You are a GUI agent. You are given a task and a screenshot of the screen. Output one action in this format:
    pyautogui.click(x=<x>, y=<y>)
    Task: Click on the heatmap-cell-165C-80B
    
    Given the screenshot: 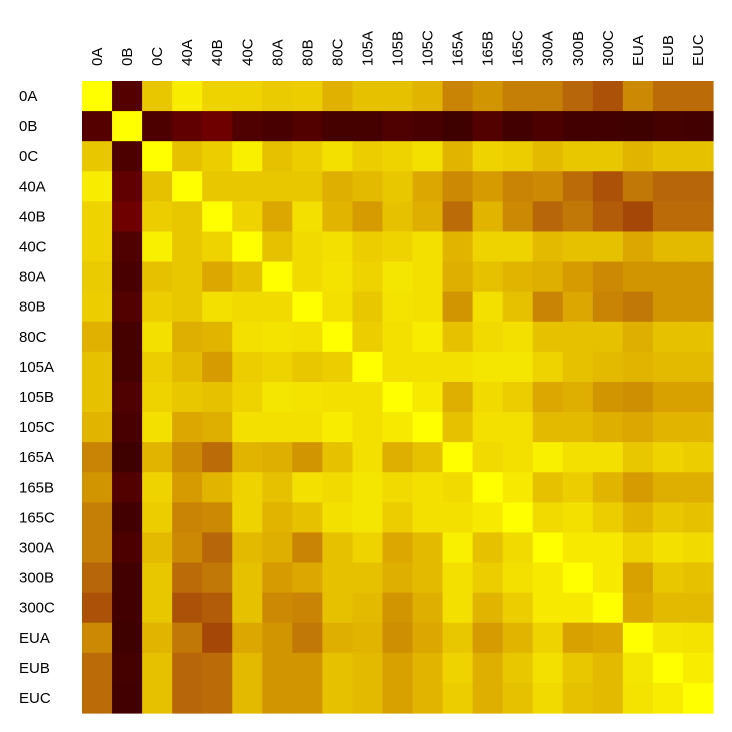 What is the action you would take?
    pyautogui.click(x=307, y=518)
    